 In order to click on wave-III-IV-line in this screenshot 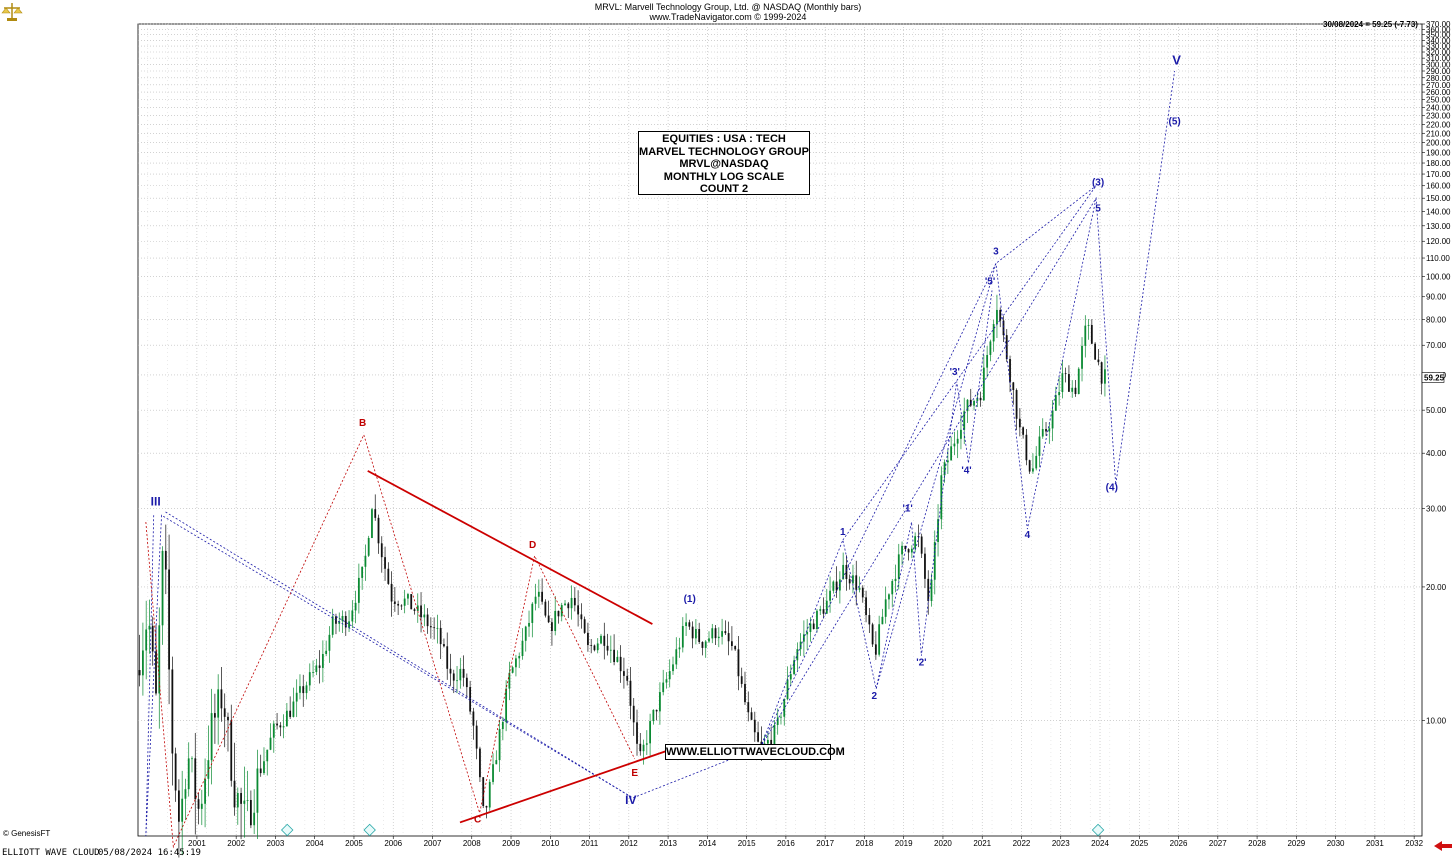, I will do `click(399, 655)`.